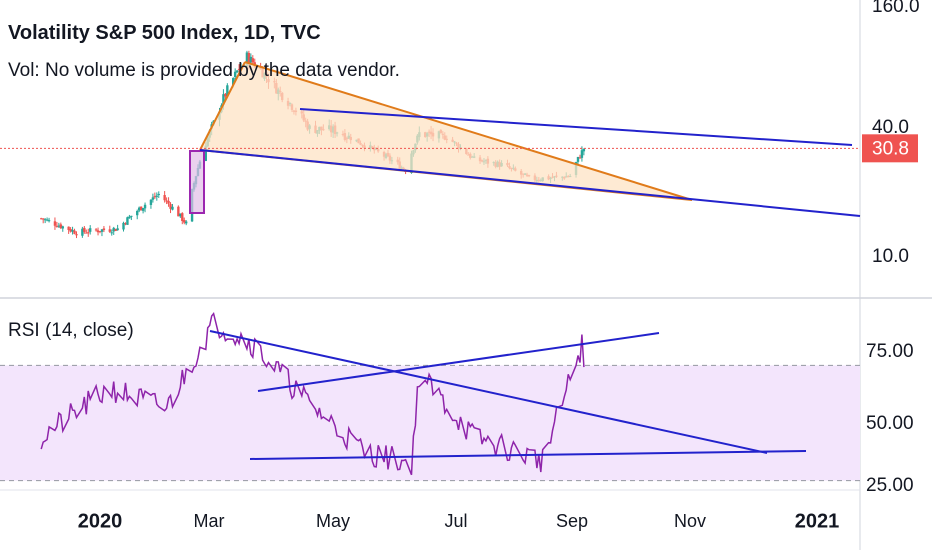  I want to click on rsi-trend-up, so click(458, 362).